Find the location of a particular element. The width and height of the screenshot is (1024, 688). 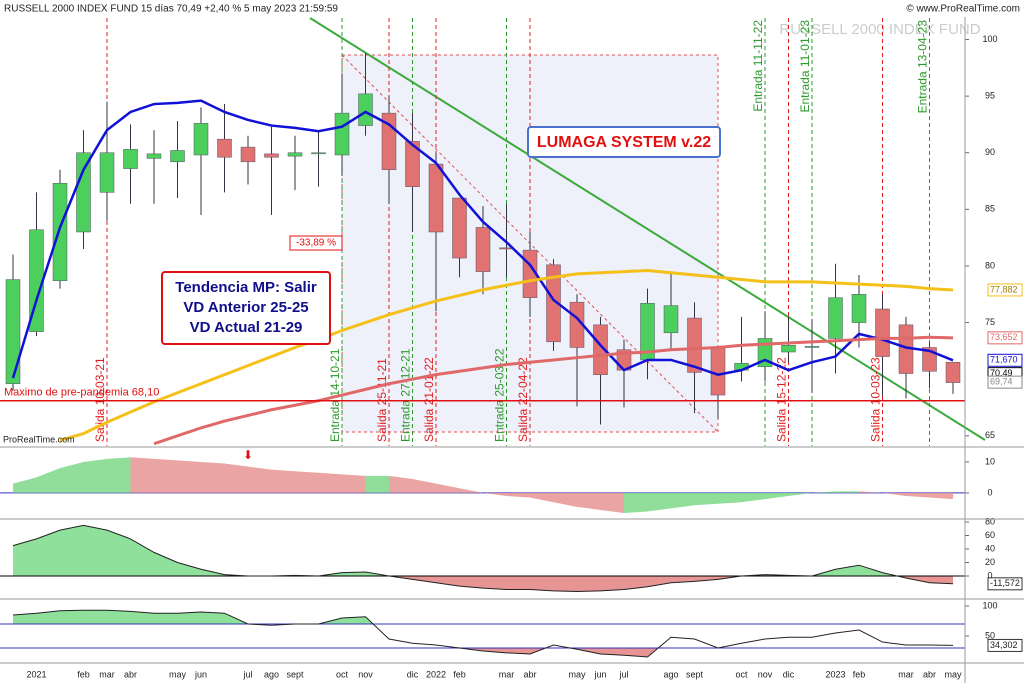

trend-text: Tendencia MP: Salir is located at coordinates (246, 287).